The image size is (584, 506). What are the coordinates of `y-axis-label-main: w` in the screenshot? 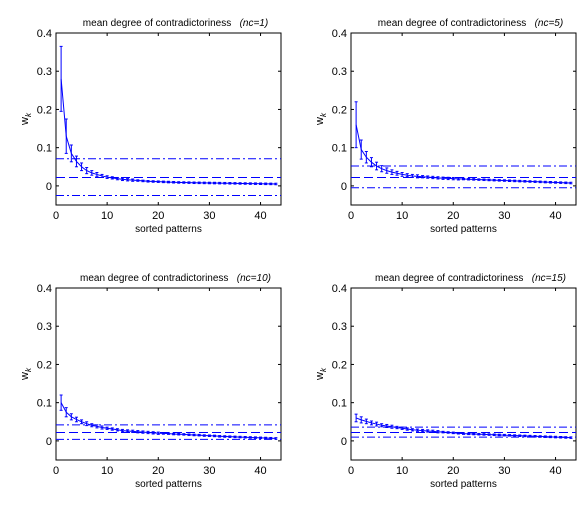 It's located at (320, 121).